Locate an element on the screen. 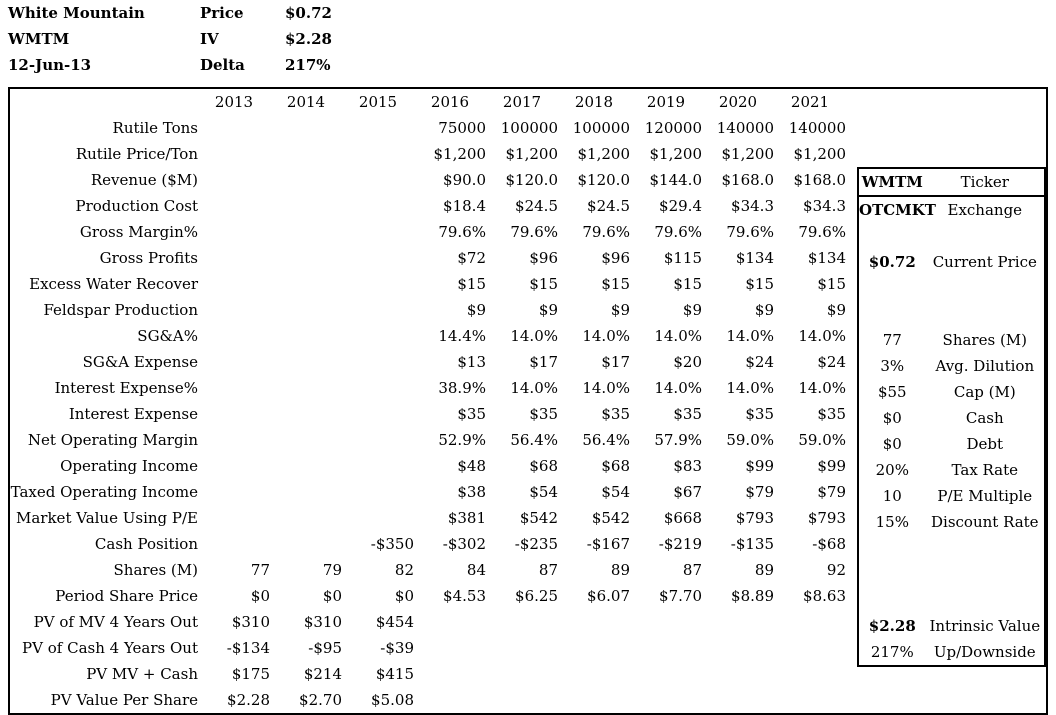 This screenshot has width=1056, height=715. value-cell: $4.53 is located at coordinates (464, 596).